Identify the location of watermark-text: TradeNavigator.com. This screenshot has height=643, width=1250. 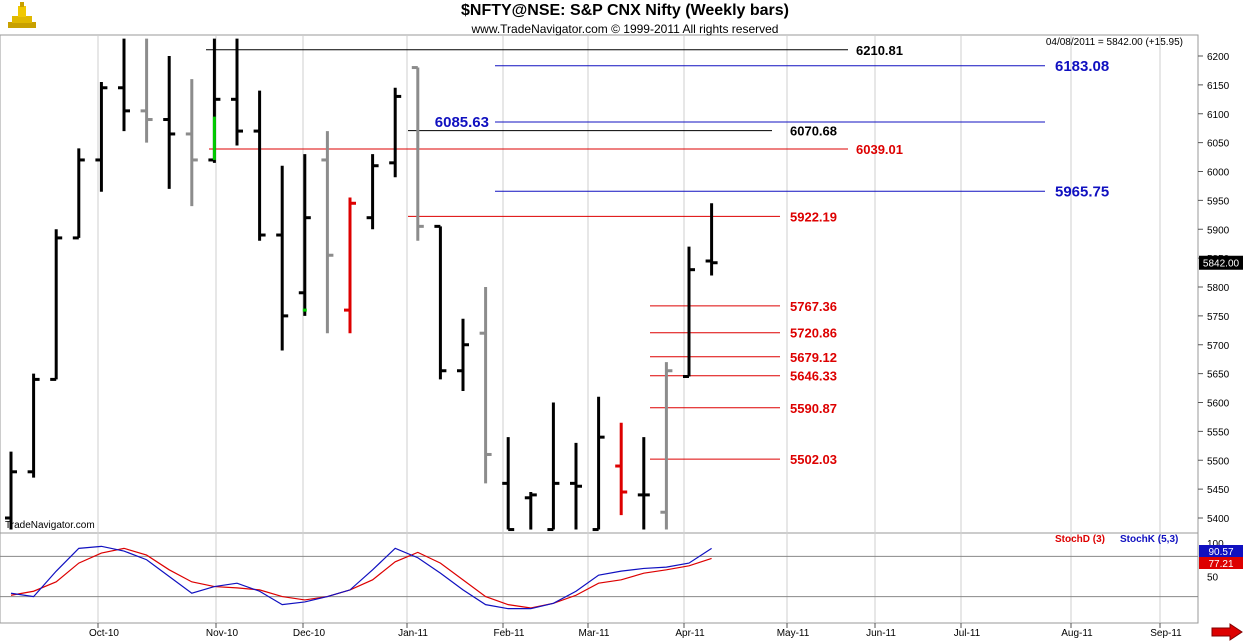
(50, 525).